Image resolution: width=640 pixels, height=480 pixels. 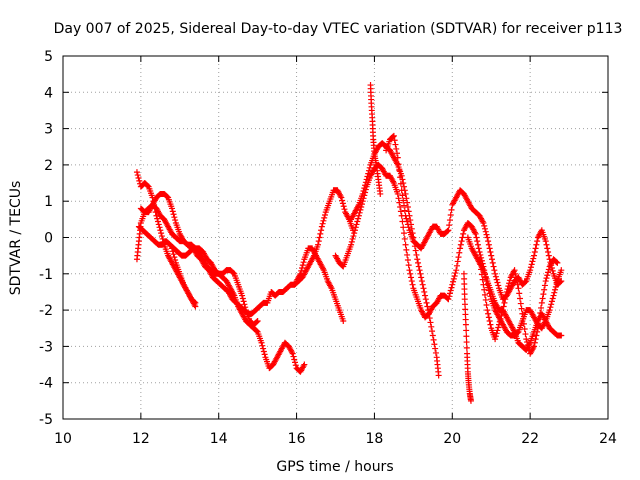 What do you see at coordinates (608, 439) in the screenshot?
I see `x-tick-label: 24` at bounding box center [608, 439].